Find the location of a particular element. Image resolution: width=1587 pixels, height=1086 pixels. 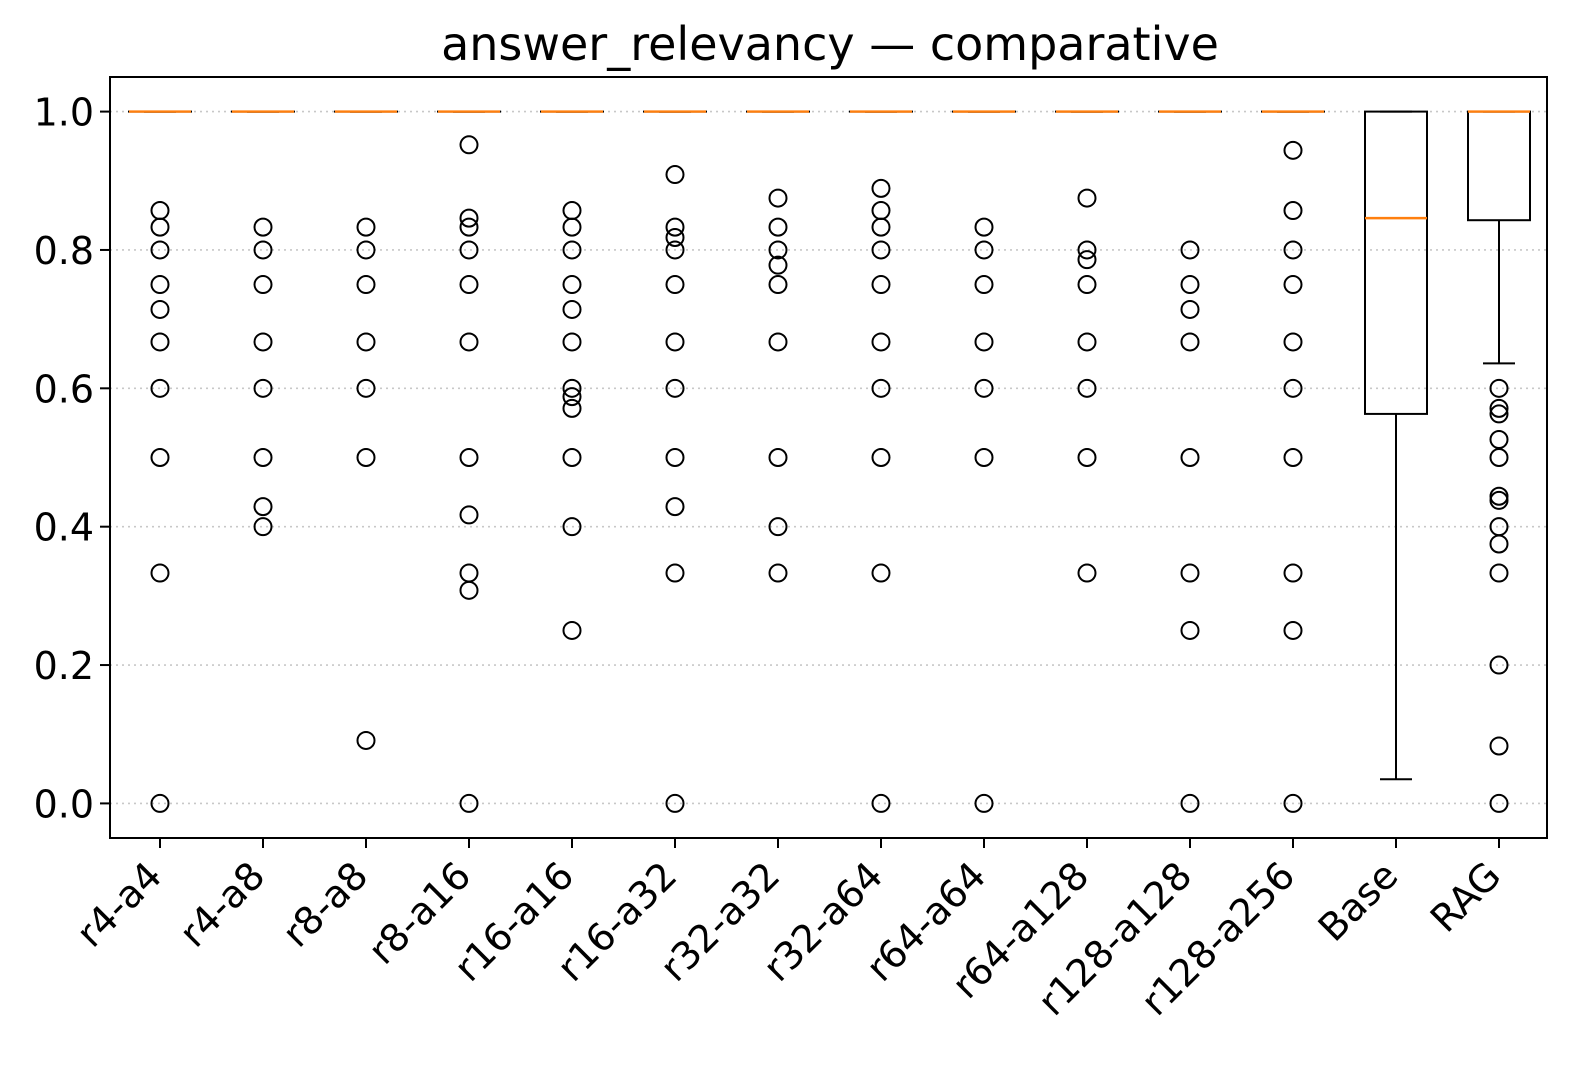

x-tick-label: r4-a8 is located at coordinates (222, 904).